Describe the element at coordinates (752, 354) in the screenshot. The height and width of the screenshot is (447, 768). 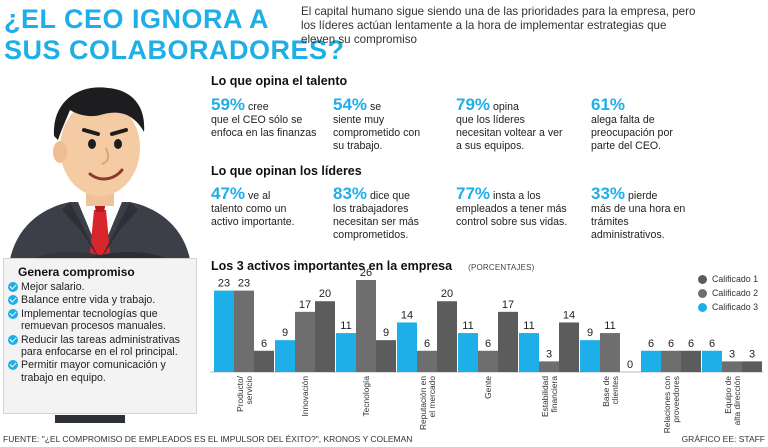
I see `data-label-equipo-de-alta-direccion-calificado-1: 3` at that location.